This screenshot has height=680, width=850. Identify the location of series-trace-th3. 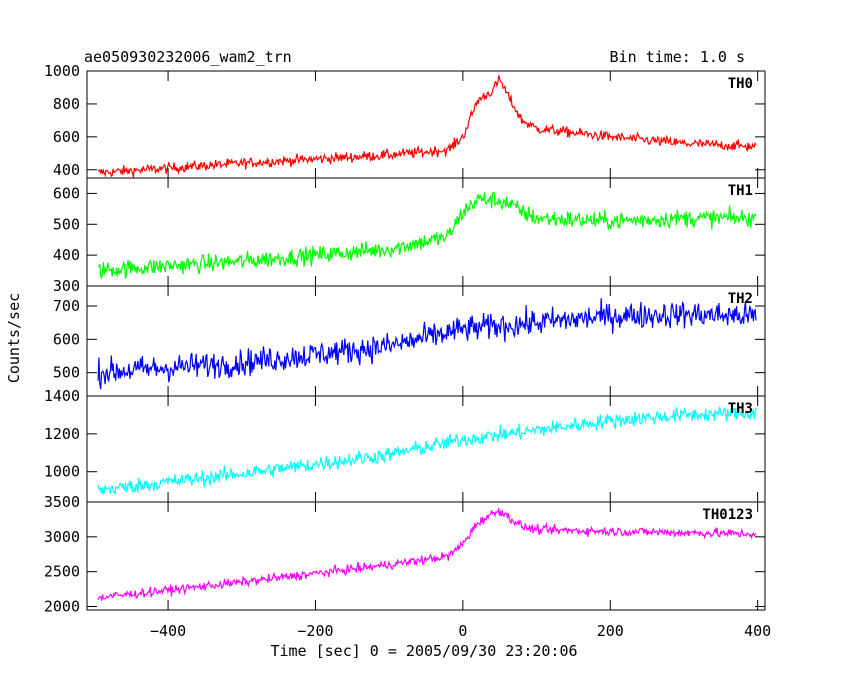
(427, 450).